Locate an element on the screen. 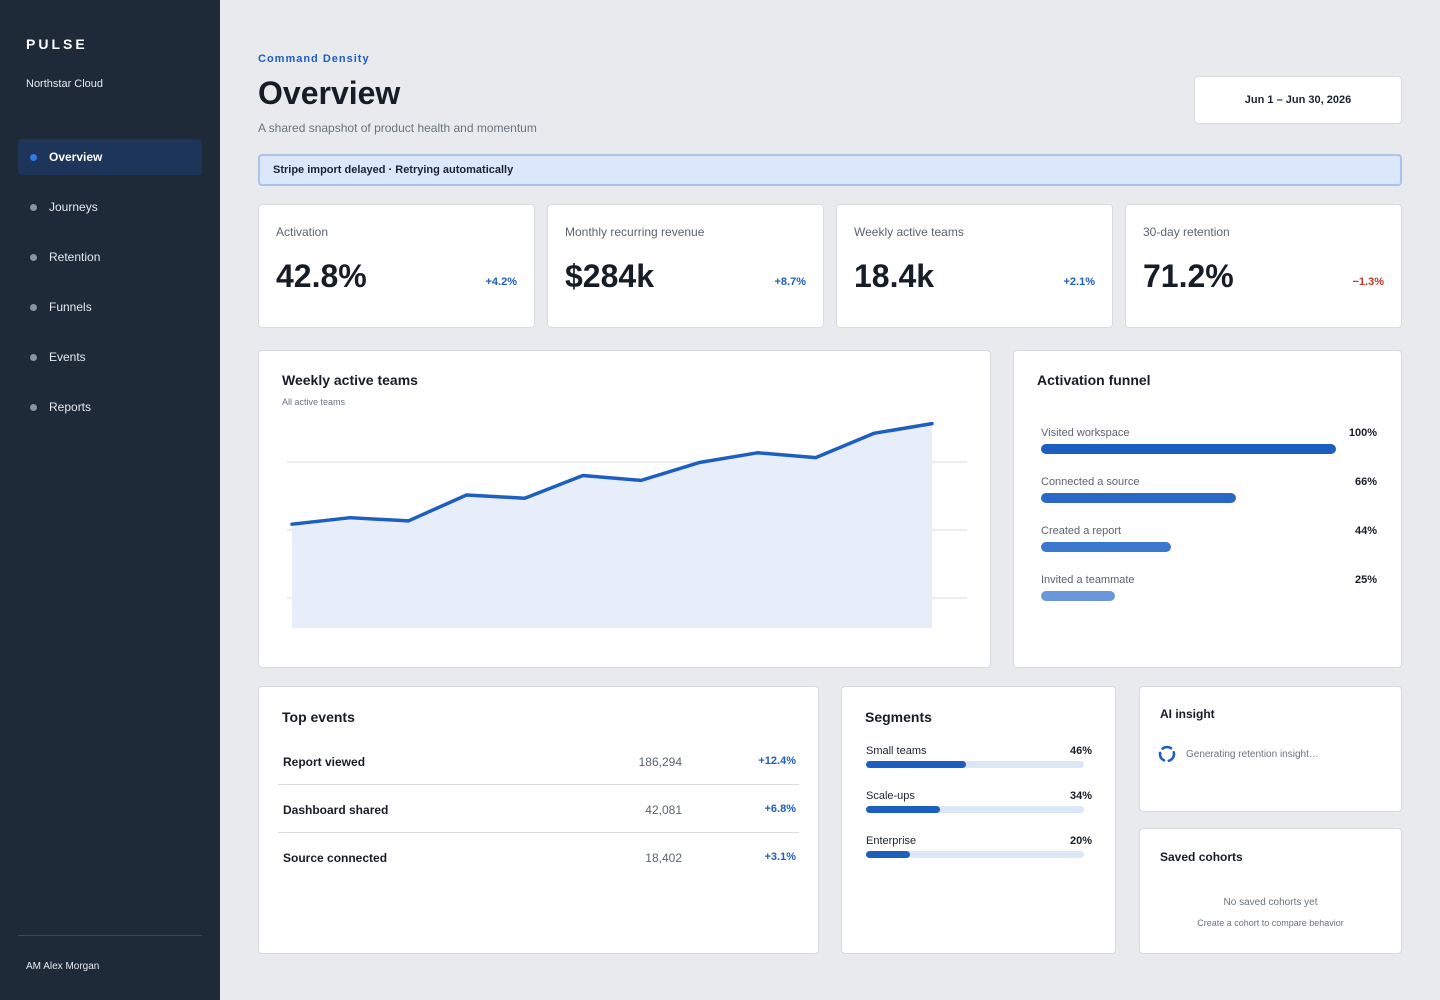 The width and height of the screenshot is (1440, 1000). ai-insight-title: AI insight is located at coordinates (1187, 714).